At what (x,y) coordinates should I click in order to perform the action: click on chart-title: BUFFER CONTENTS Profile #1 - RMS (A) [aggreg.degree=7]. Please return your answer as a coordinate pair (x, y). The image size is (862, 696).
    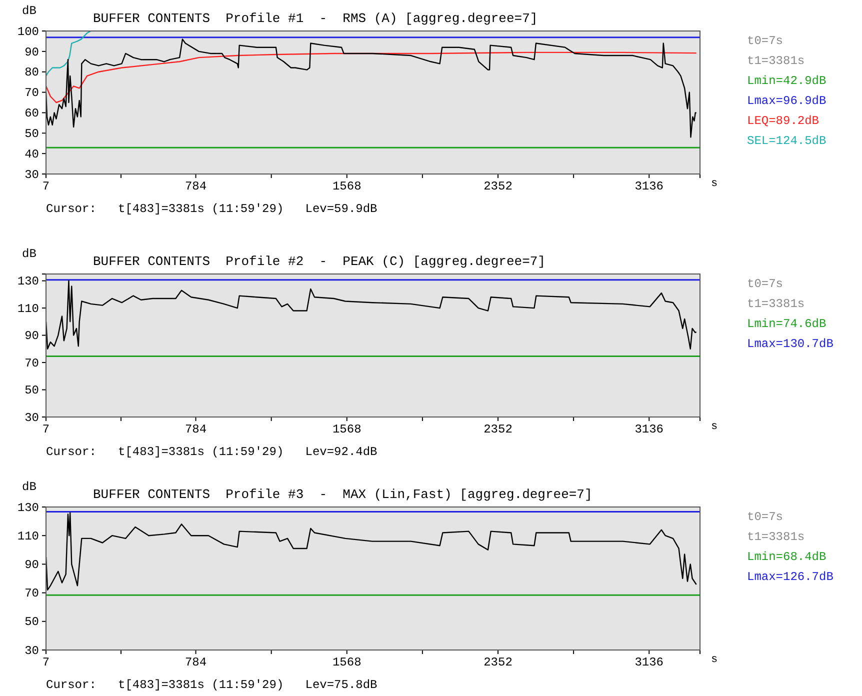
    Looking at the image, I should click on (315, 18).